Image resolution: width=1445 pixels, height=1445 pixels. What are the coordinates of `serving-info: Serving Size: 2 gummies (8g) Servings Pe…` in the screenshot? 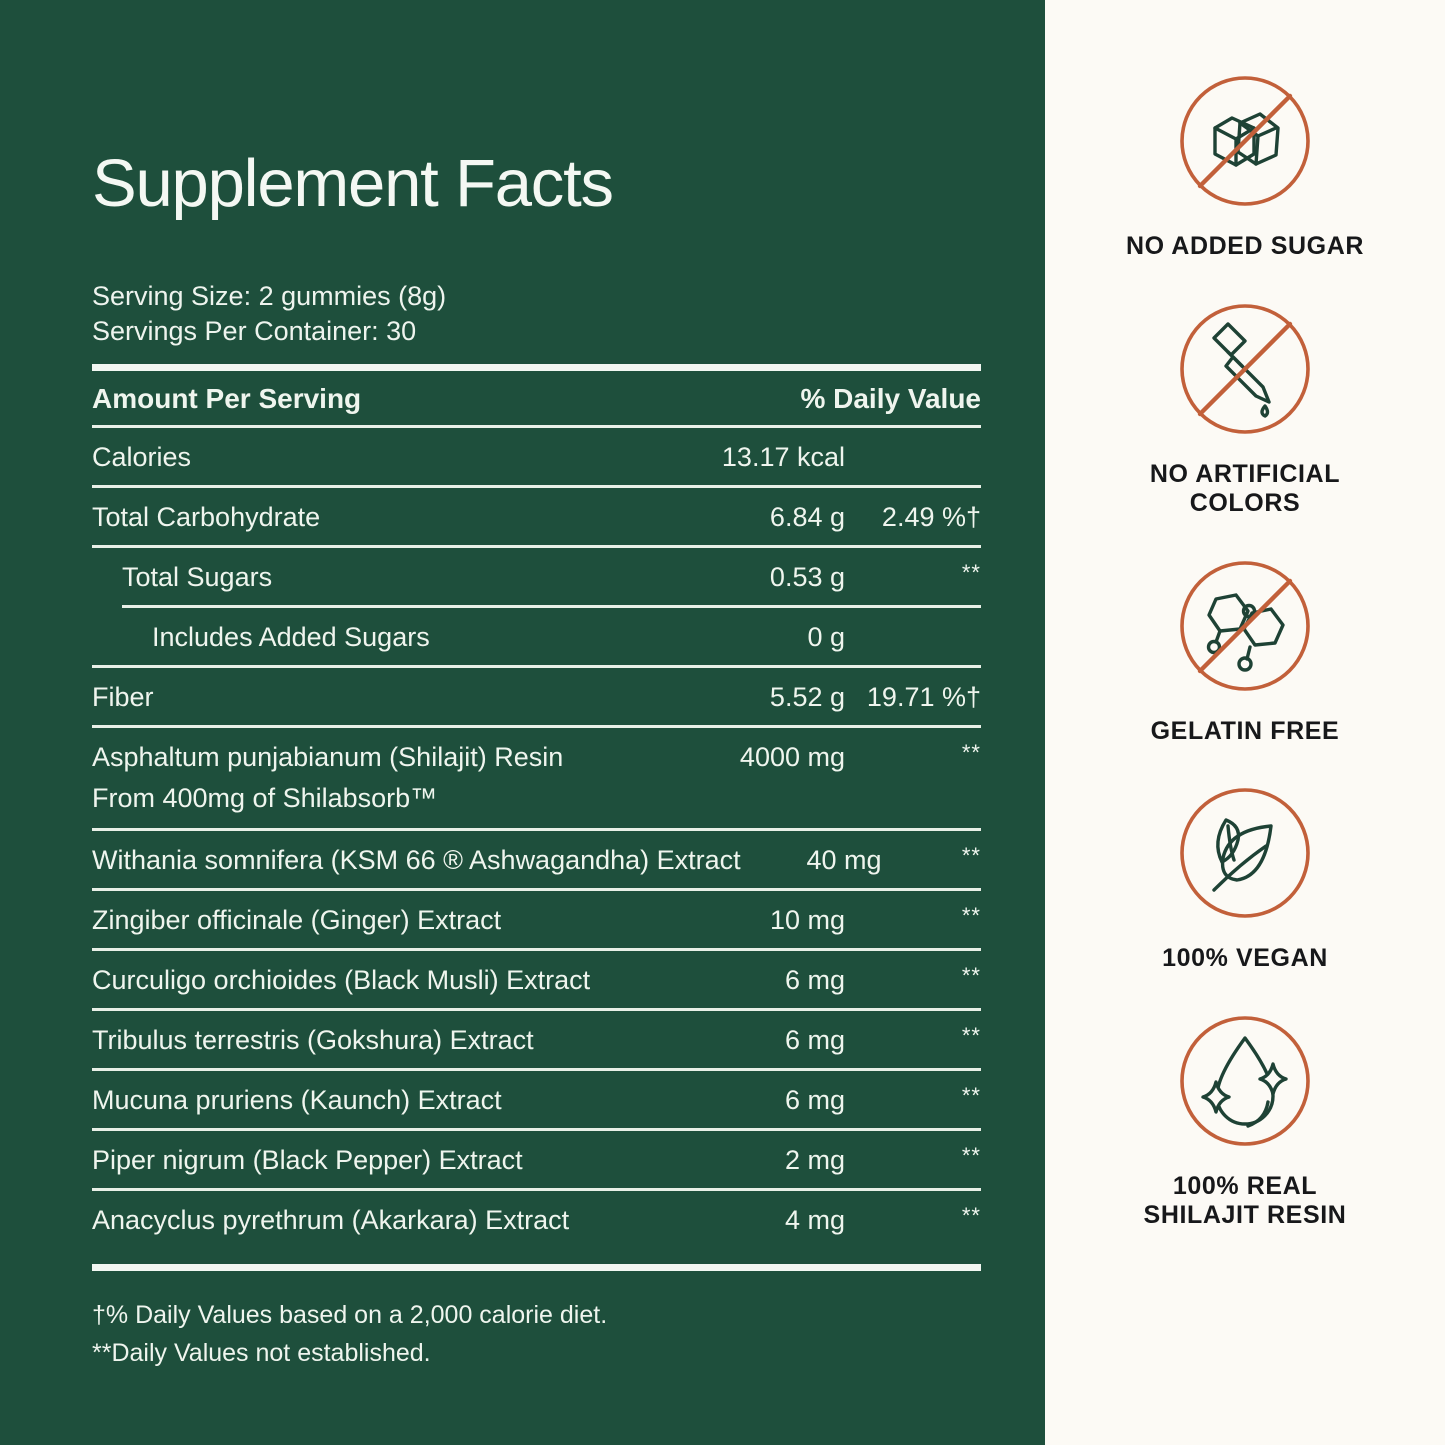 It's located at (536, 313).